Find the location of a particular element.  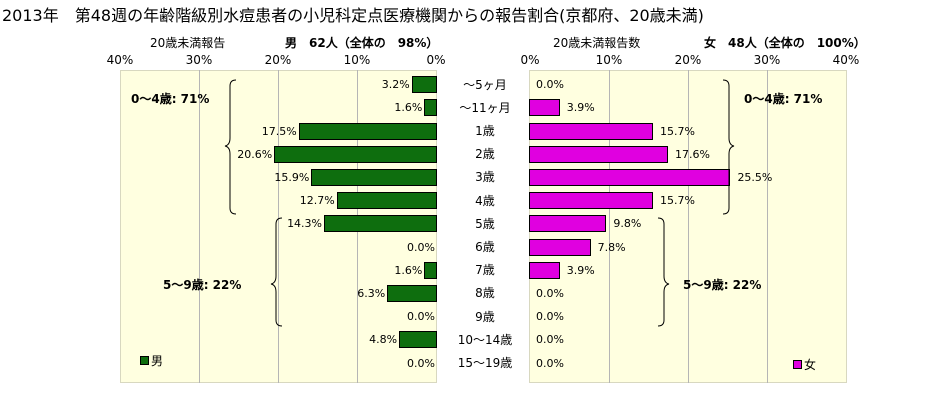

category-label: ～11ヶ月 is located at coordinates (485, 107).